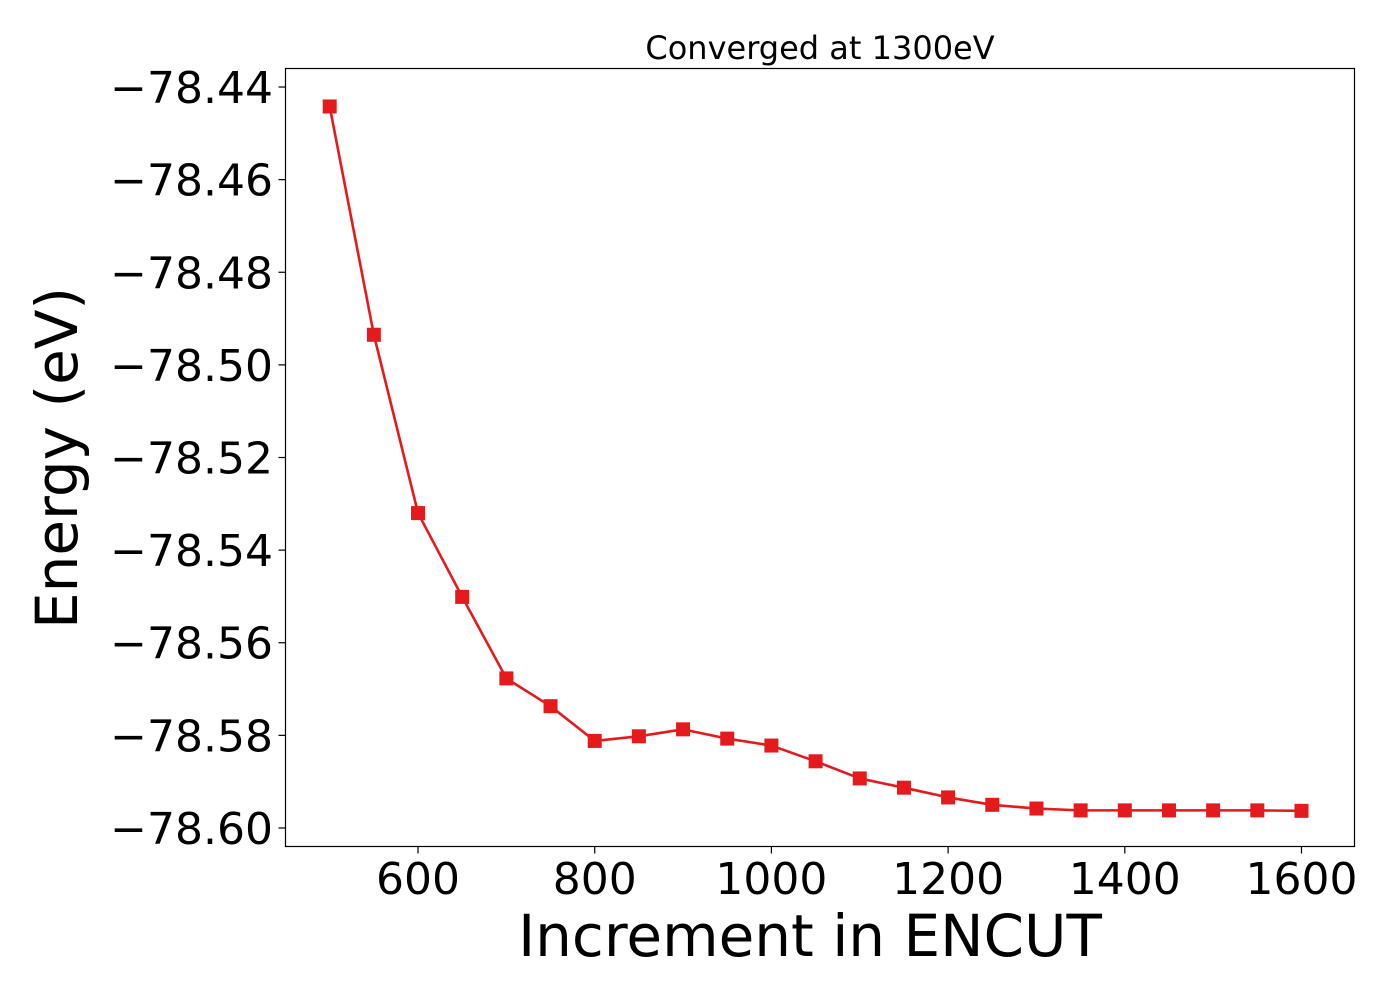  I want to click on x-axis-ticks: 600 800 1000 1200 1400 1600, so click(866, 875).